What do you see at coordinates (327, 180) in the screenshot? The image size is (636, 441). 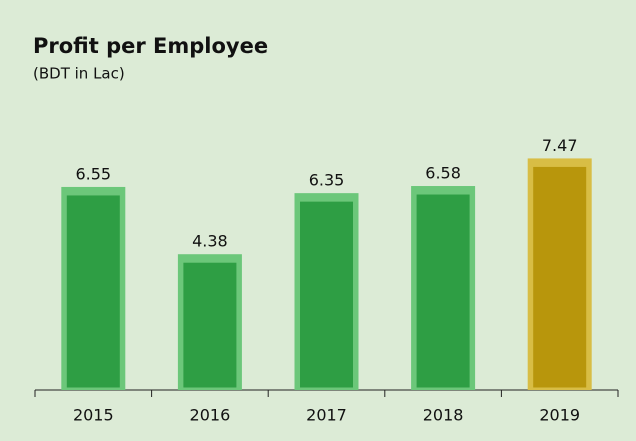 I see `value-label: 6.35` at bounding box center [327, 180].